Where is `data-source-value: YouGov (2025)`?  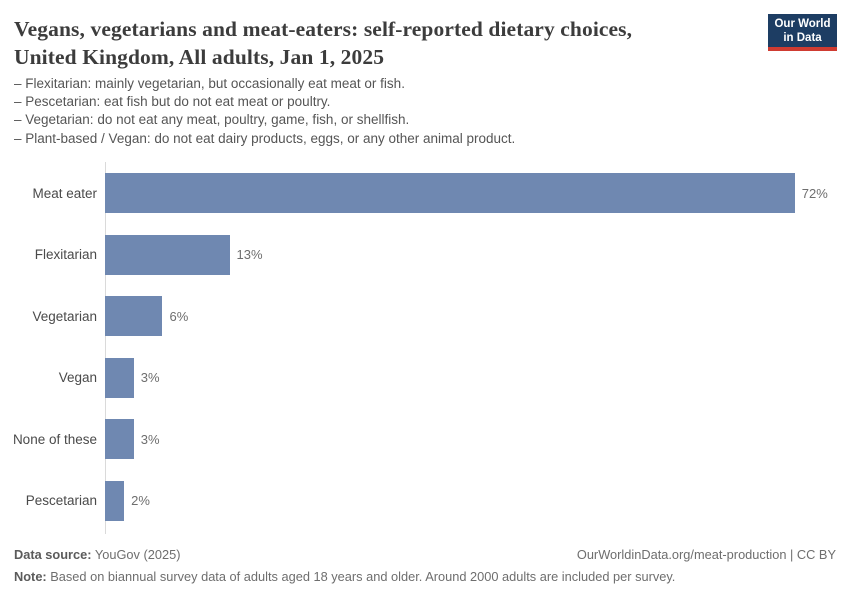
data-source-value: YouGov (2025) is located at coordinates (136, 554).